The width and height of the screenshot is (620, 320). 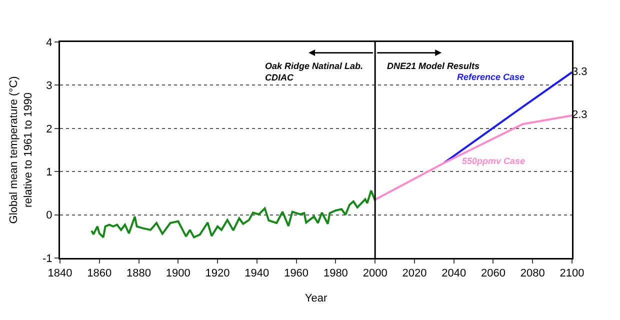 What do you see at coordinates (335, 274) in the screenshot?
I see `x-tick-label: 1980` at bounding box center [335, 274].